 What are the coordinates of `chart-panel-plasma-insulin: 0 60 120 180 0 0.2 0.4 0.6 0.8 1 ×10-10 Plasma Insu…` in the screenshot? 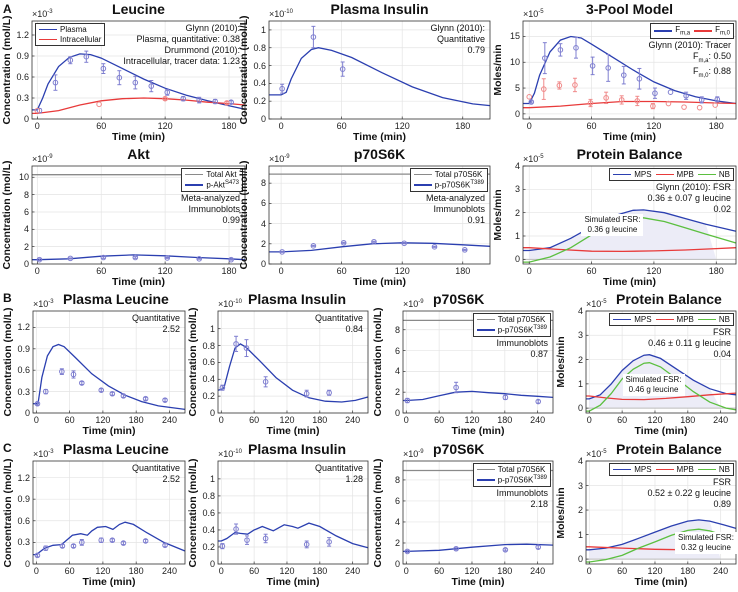 It's located at (364, 72).